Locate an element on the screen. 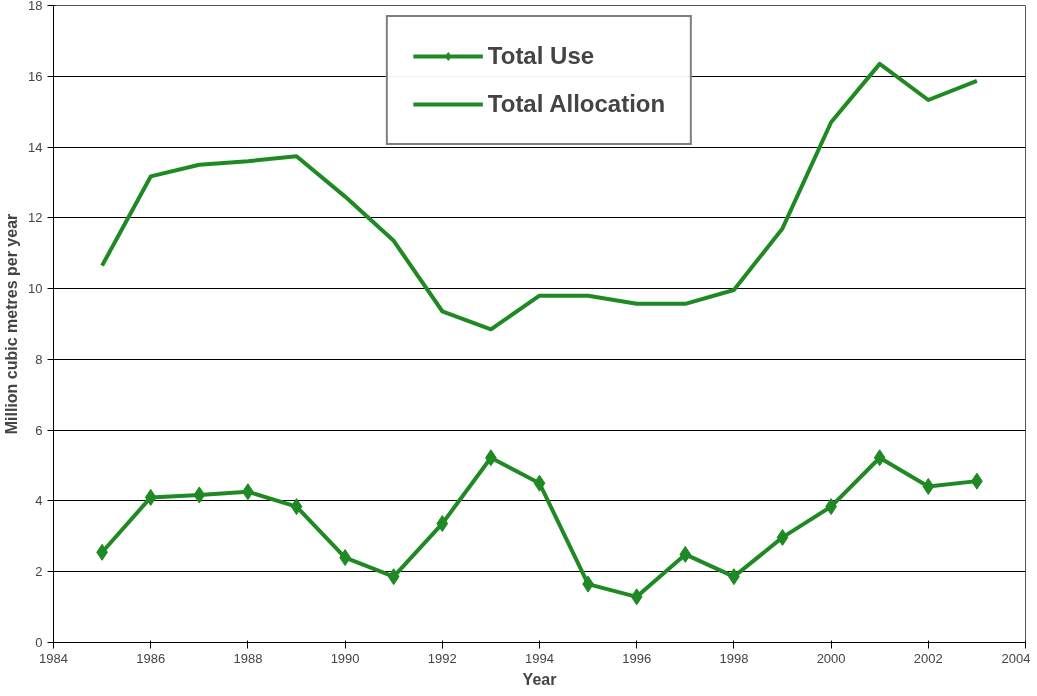 The image size is (1037, 696). x-tick-label: 1986 is located at coordinates (151, 658).